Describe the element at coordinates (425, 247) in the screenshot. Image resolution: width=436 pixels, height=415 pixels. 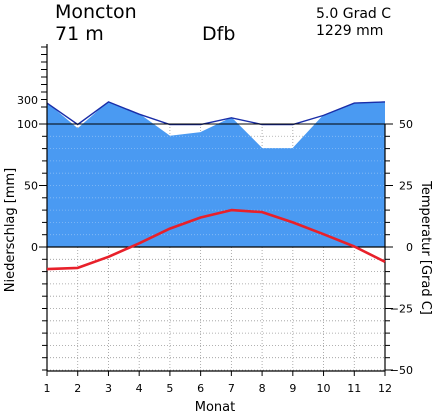
I see `right-axis-title: Temperatur [Grad C]` at that location.